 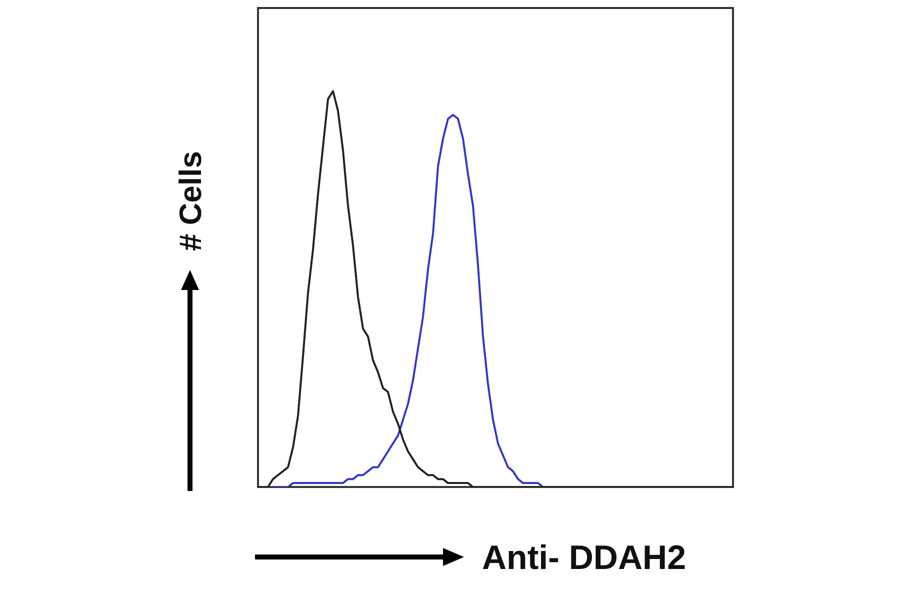 What do you see at coordinates (584, 558) in the screenshot?
I see `x-axis-title: Anti- DDAH2` at bounding box center [584, 558].